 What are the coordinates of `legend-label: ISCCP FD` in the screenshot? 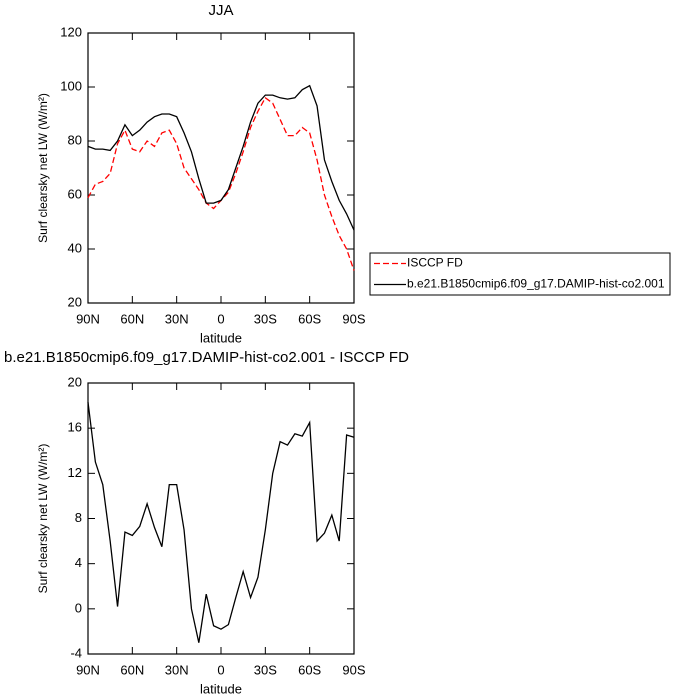 It's located at (435, 263).